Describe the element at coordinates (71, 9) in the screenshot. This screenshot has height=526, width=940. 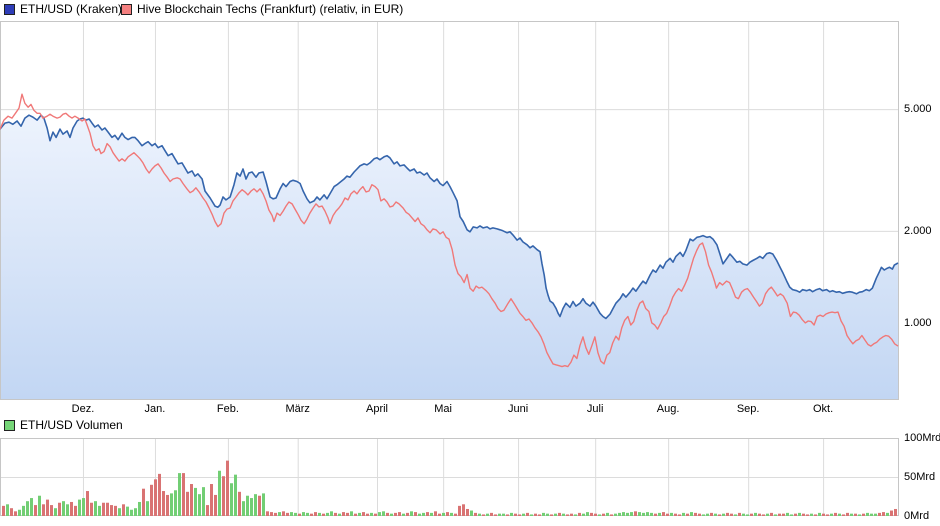
I see `eth-legend-label: ETH/USD (Kraken)` at that location.